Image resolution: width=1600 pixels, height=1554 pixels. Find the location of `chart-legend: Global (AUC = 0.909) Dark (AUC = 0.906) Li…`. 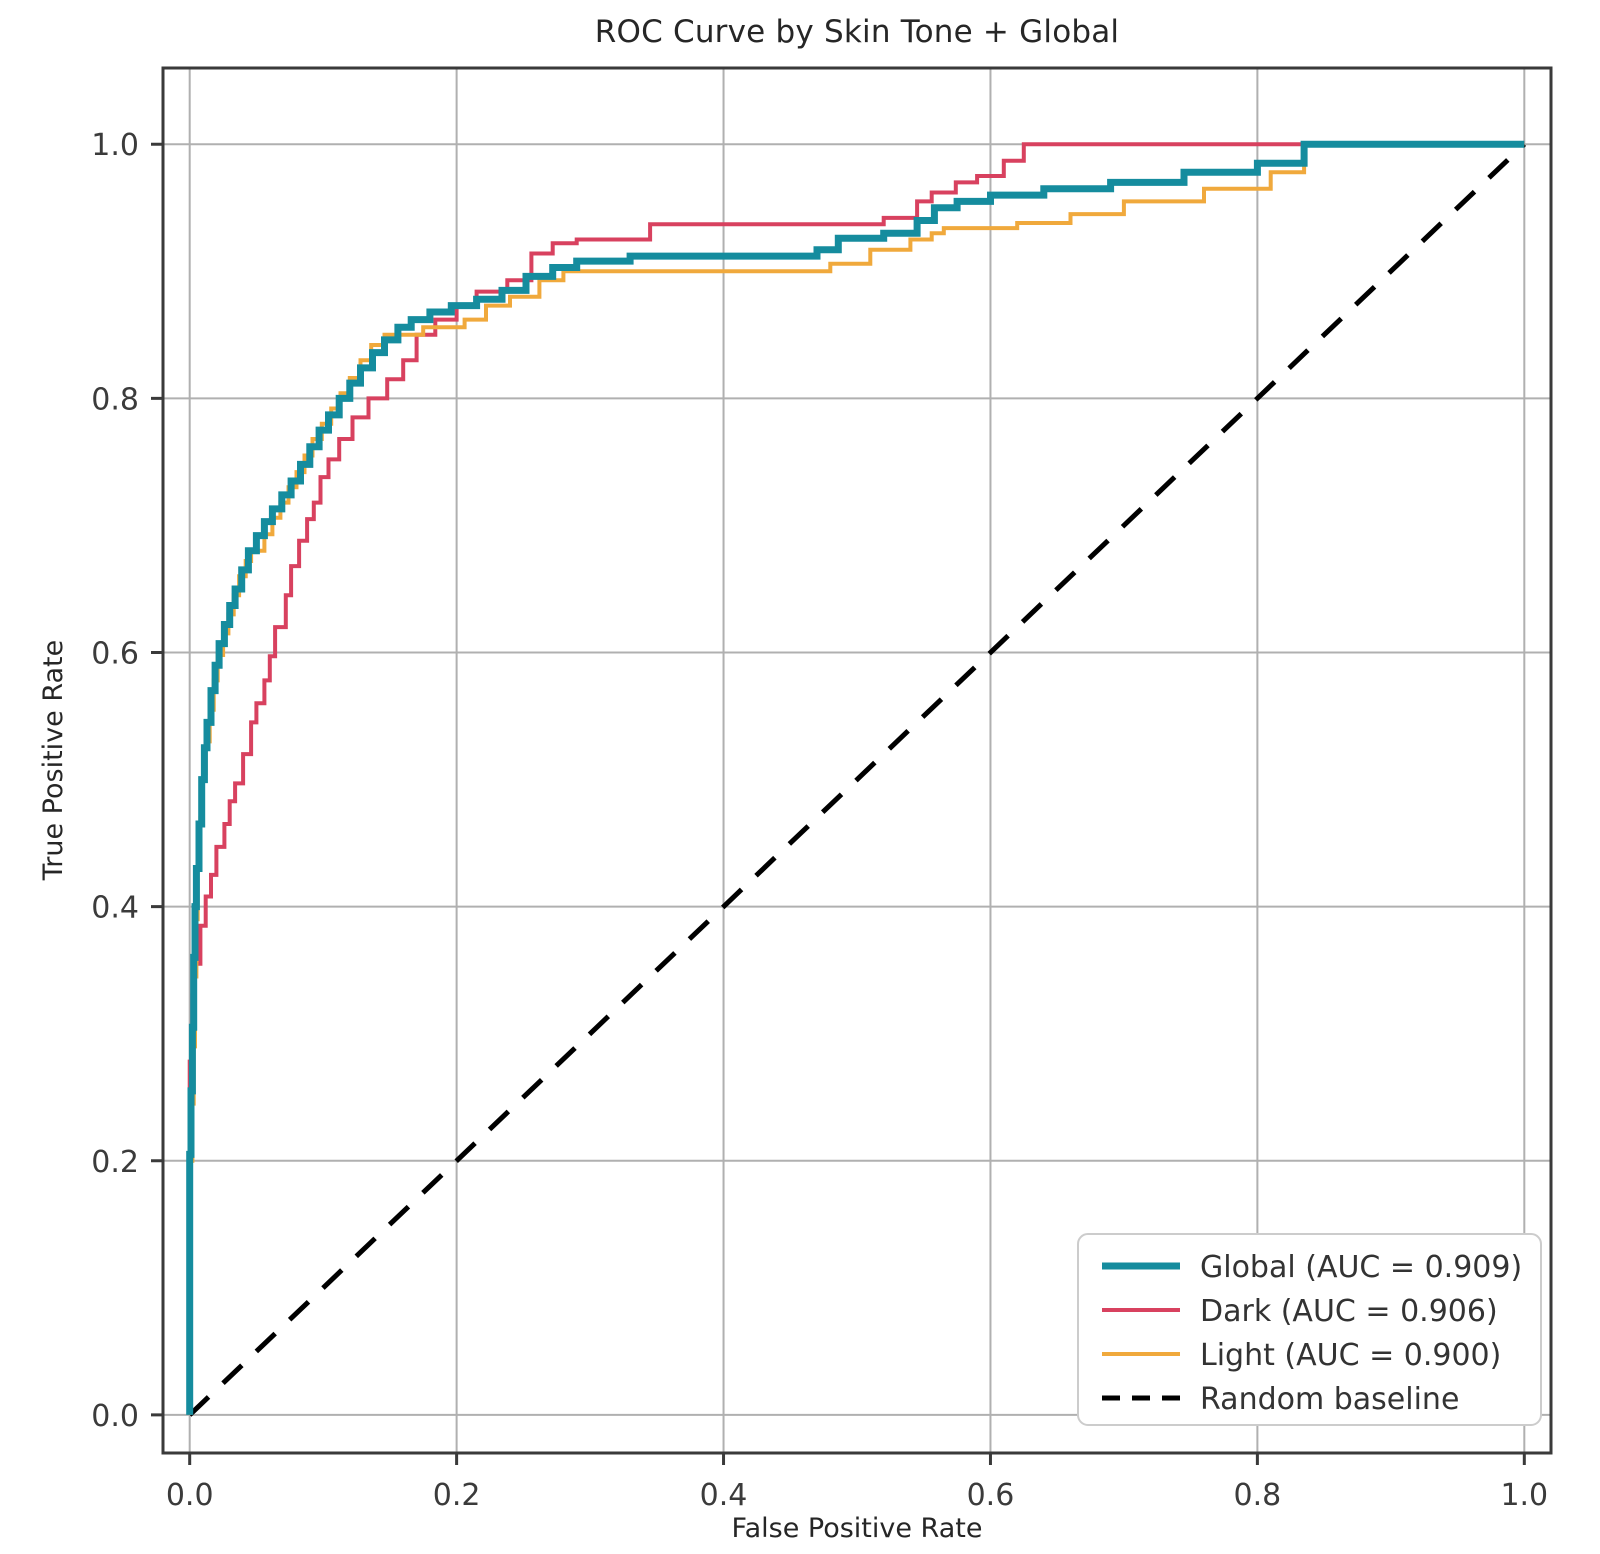

chart-legend: Global (AUC = 0.909) Dark (AUC = 0.906) Li… is located at coordinates (1309, 1329).